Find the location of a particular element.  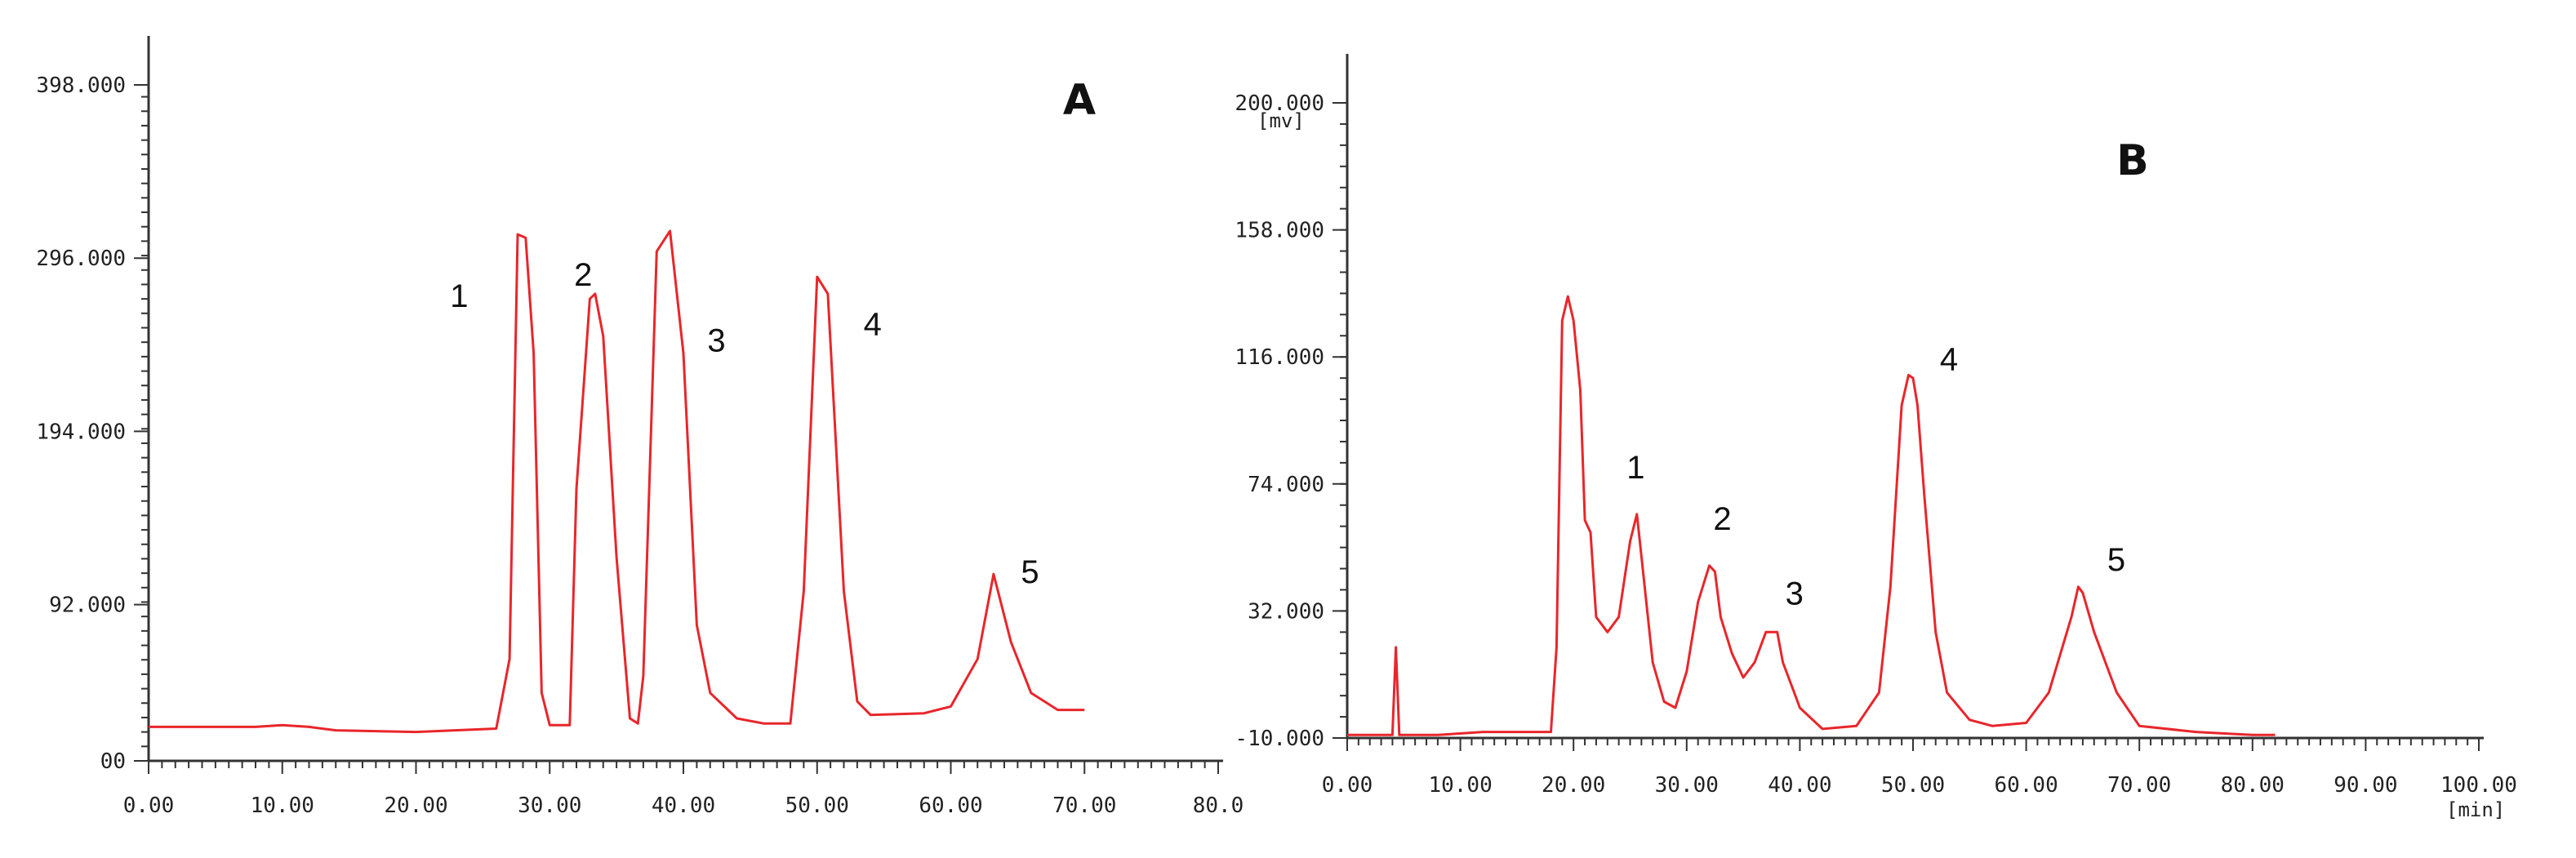

y-tick-label: 158.000 is located at coordinates (1279, 231).